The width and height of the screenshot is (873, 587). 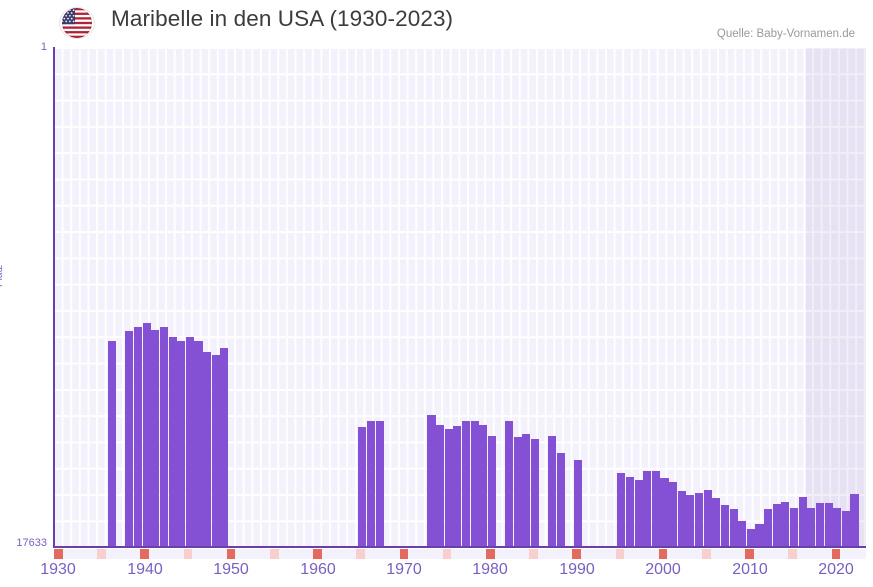 I want to click on bar-2015, so click(x=845, y=529).